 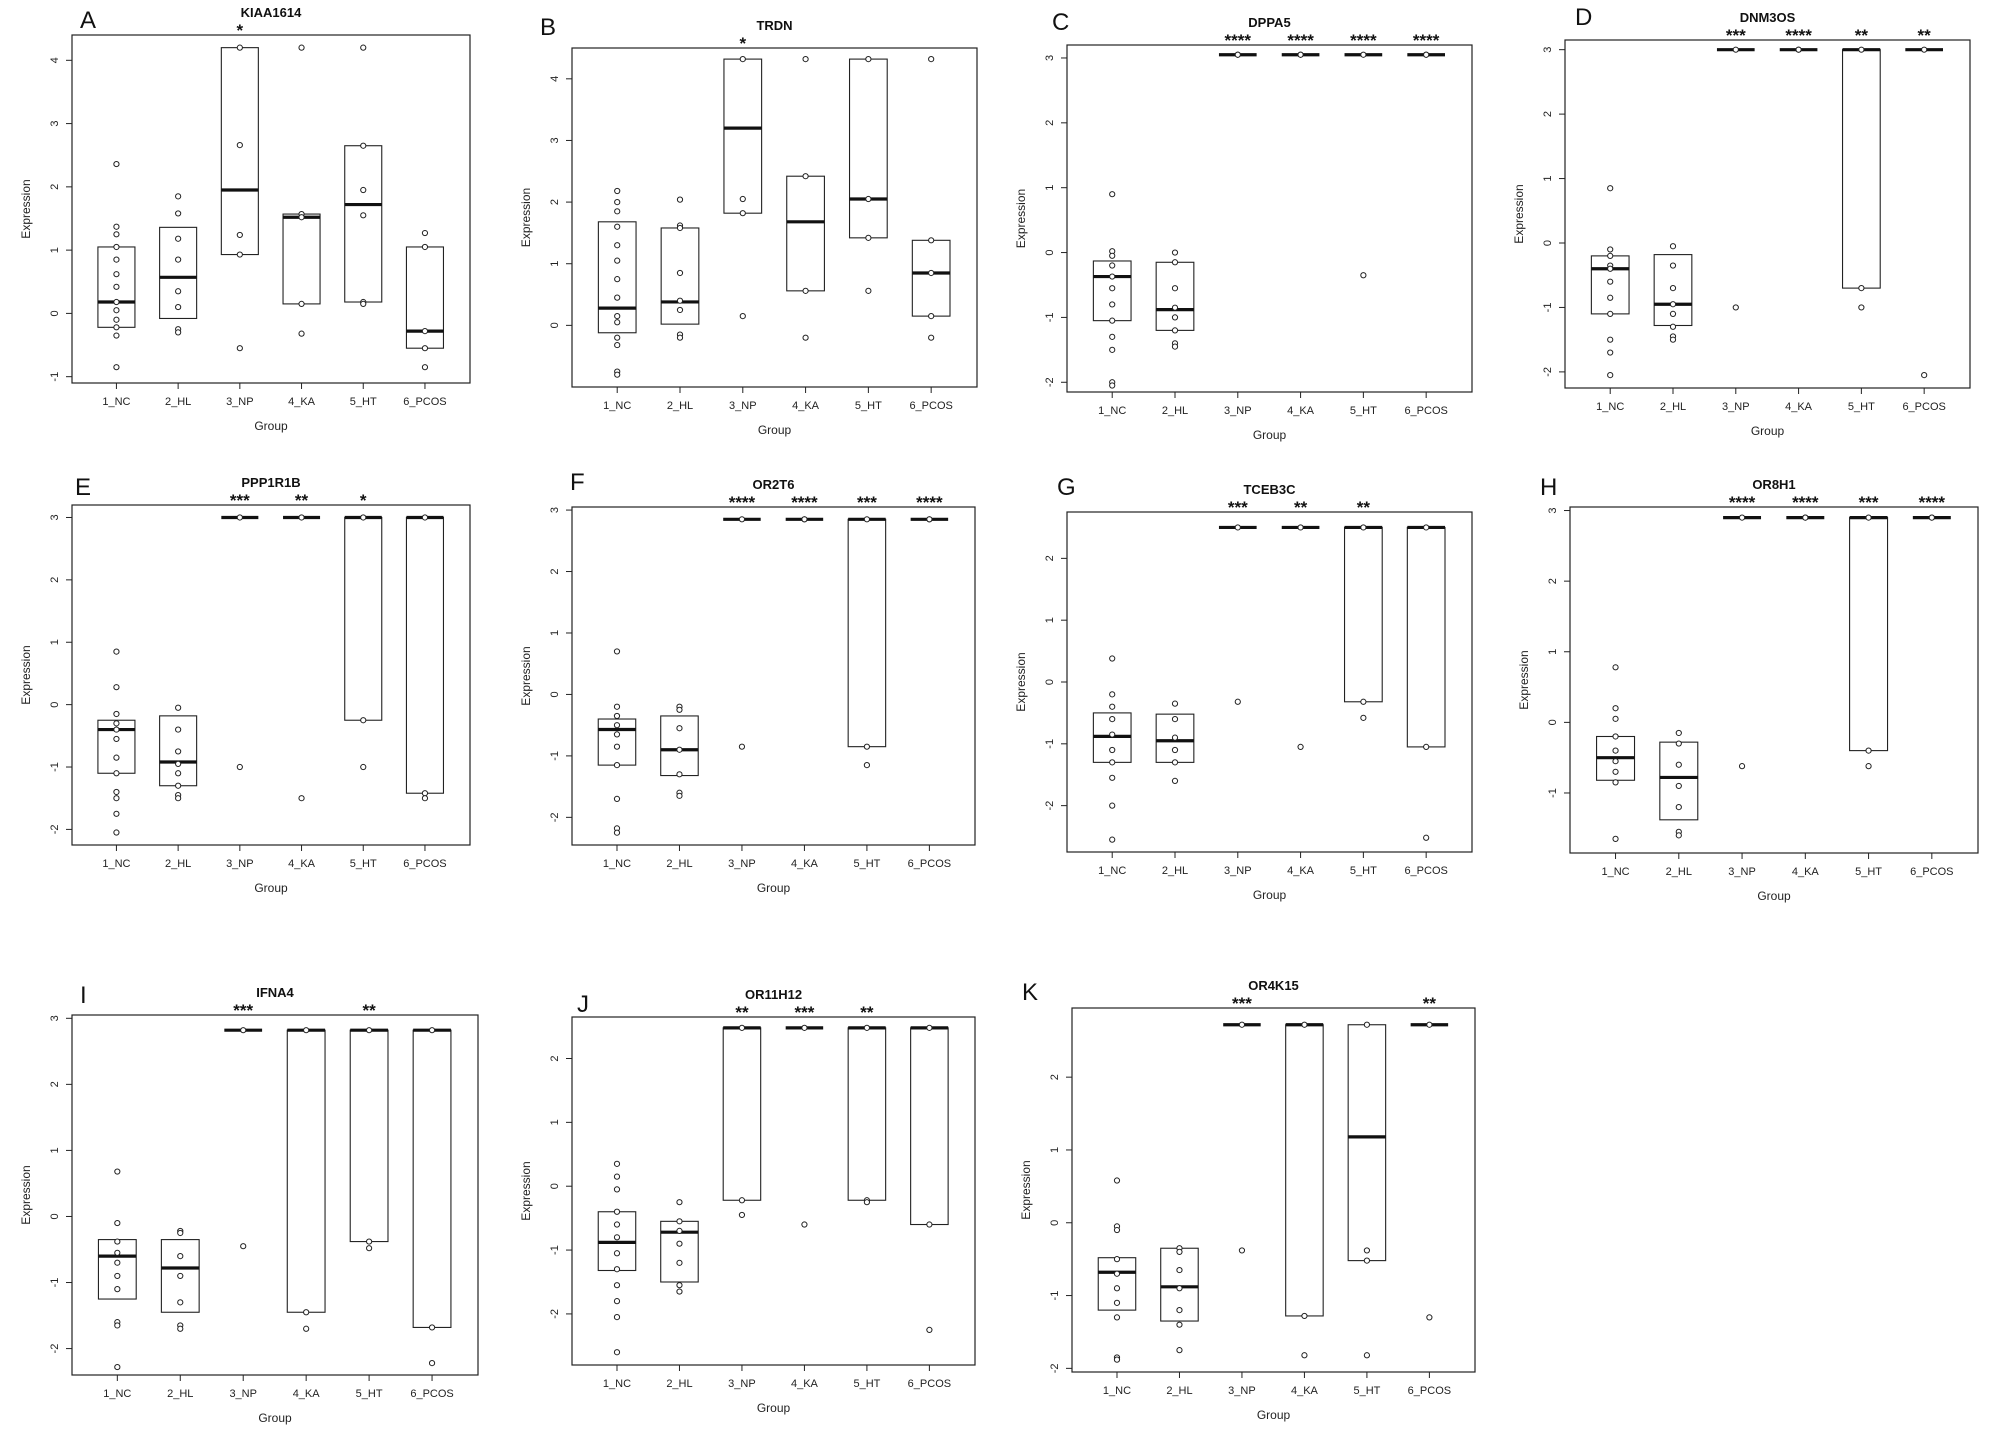 What do you see at coordinates (239, 151) in the screenshot?
I see `box-3-np` at bounding box center [239, 151].